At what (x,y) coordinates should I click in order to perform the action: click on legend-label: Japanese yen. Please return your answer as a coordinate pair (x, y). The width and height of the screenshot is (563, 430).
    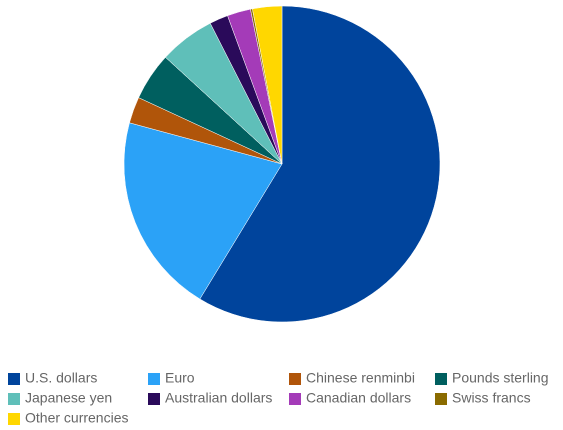
    Looking at the image, I should click on (68, 398).